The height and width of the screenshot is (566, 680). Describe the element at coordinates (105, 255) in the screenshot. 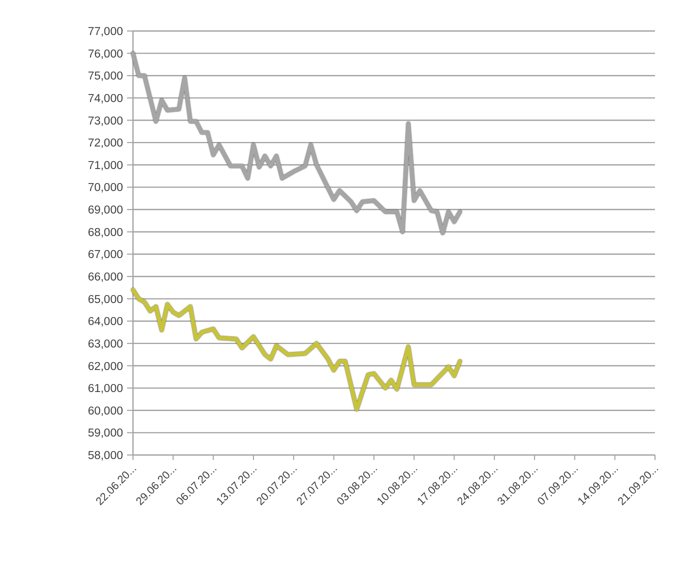

I see `y-tick-label: 67,000` at that location.